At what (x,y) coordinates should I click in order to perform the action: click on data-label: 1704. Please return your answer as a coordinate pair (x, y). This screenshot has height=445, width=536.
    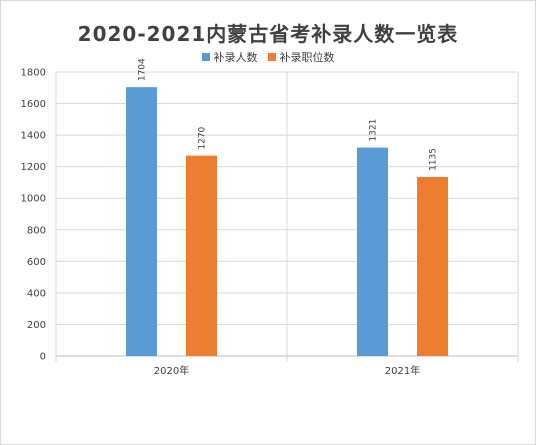
    Looking at the image, I should click on (143, 69).